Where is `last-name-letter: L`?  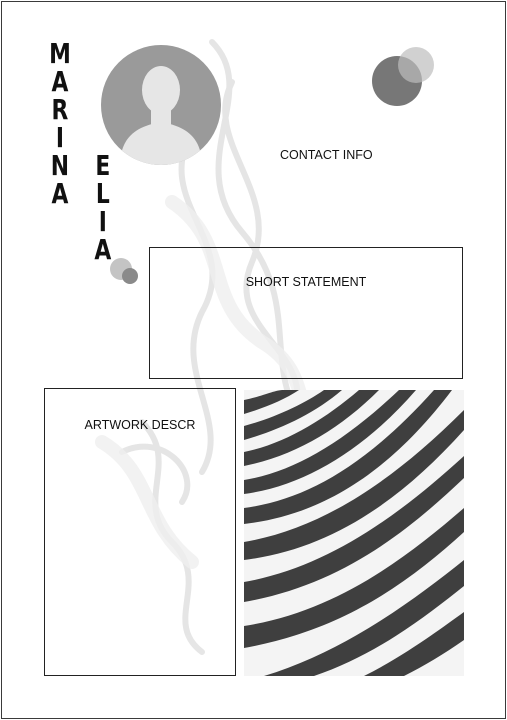 last-name-letter: L is located at coordinates (102, 193).